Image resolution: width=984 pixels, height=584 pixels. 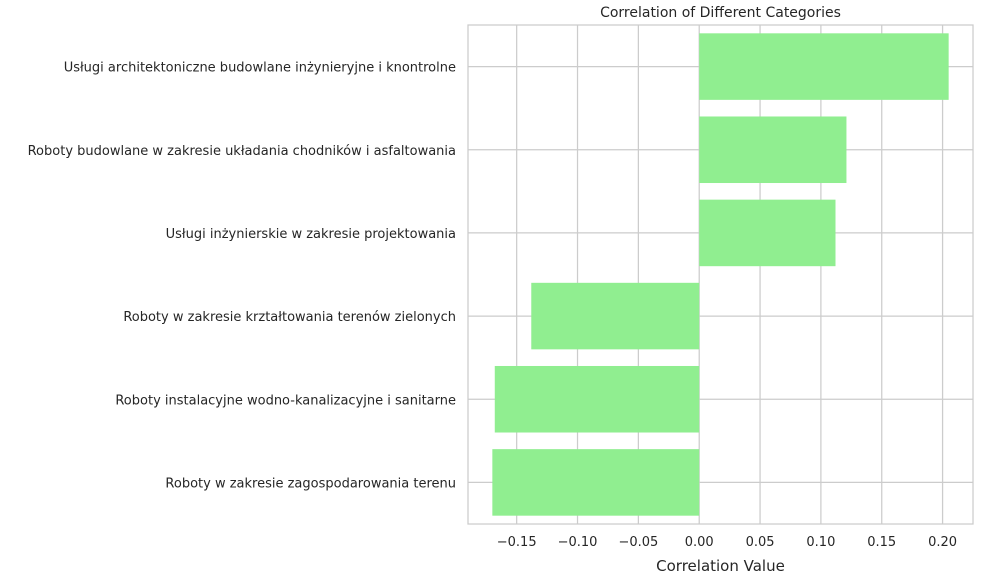 I want to click on x-tick-labels: −0.15 −0.10 −0.05 0.00 0.05 0.10 0.15 0.20, so click(x=727, y=542).